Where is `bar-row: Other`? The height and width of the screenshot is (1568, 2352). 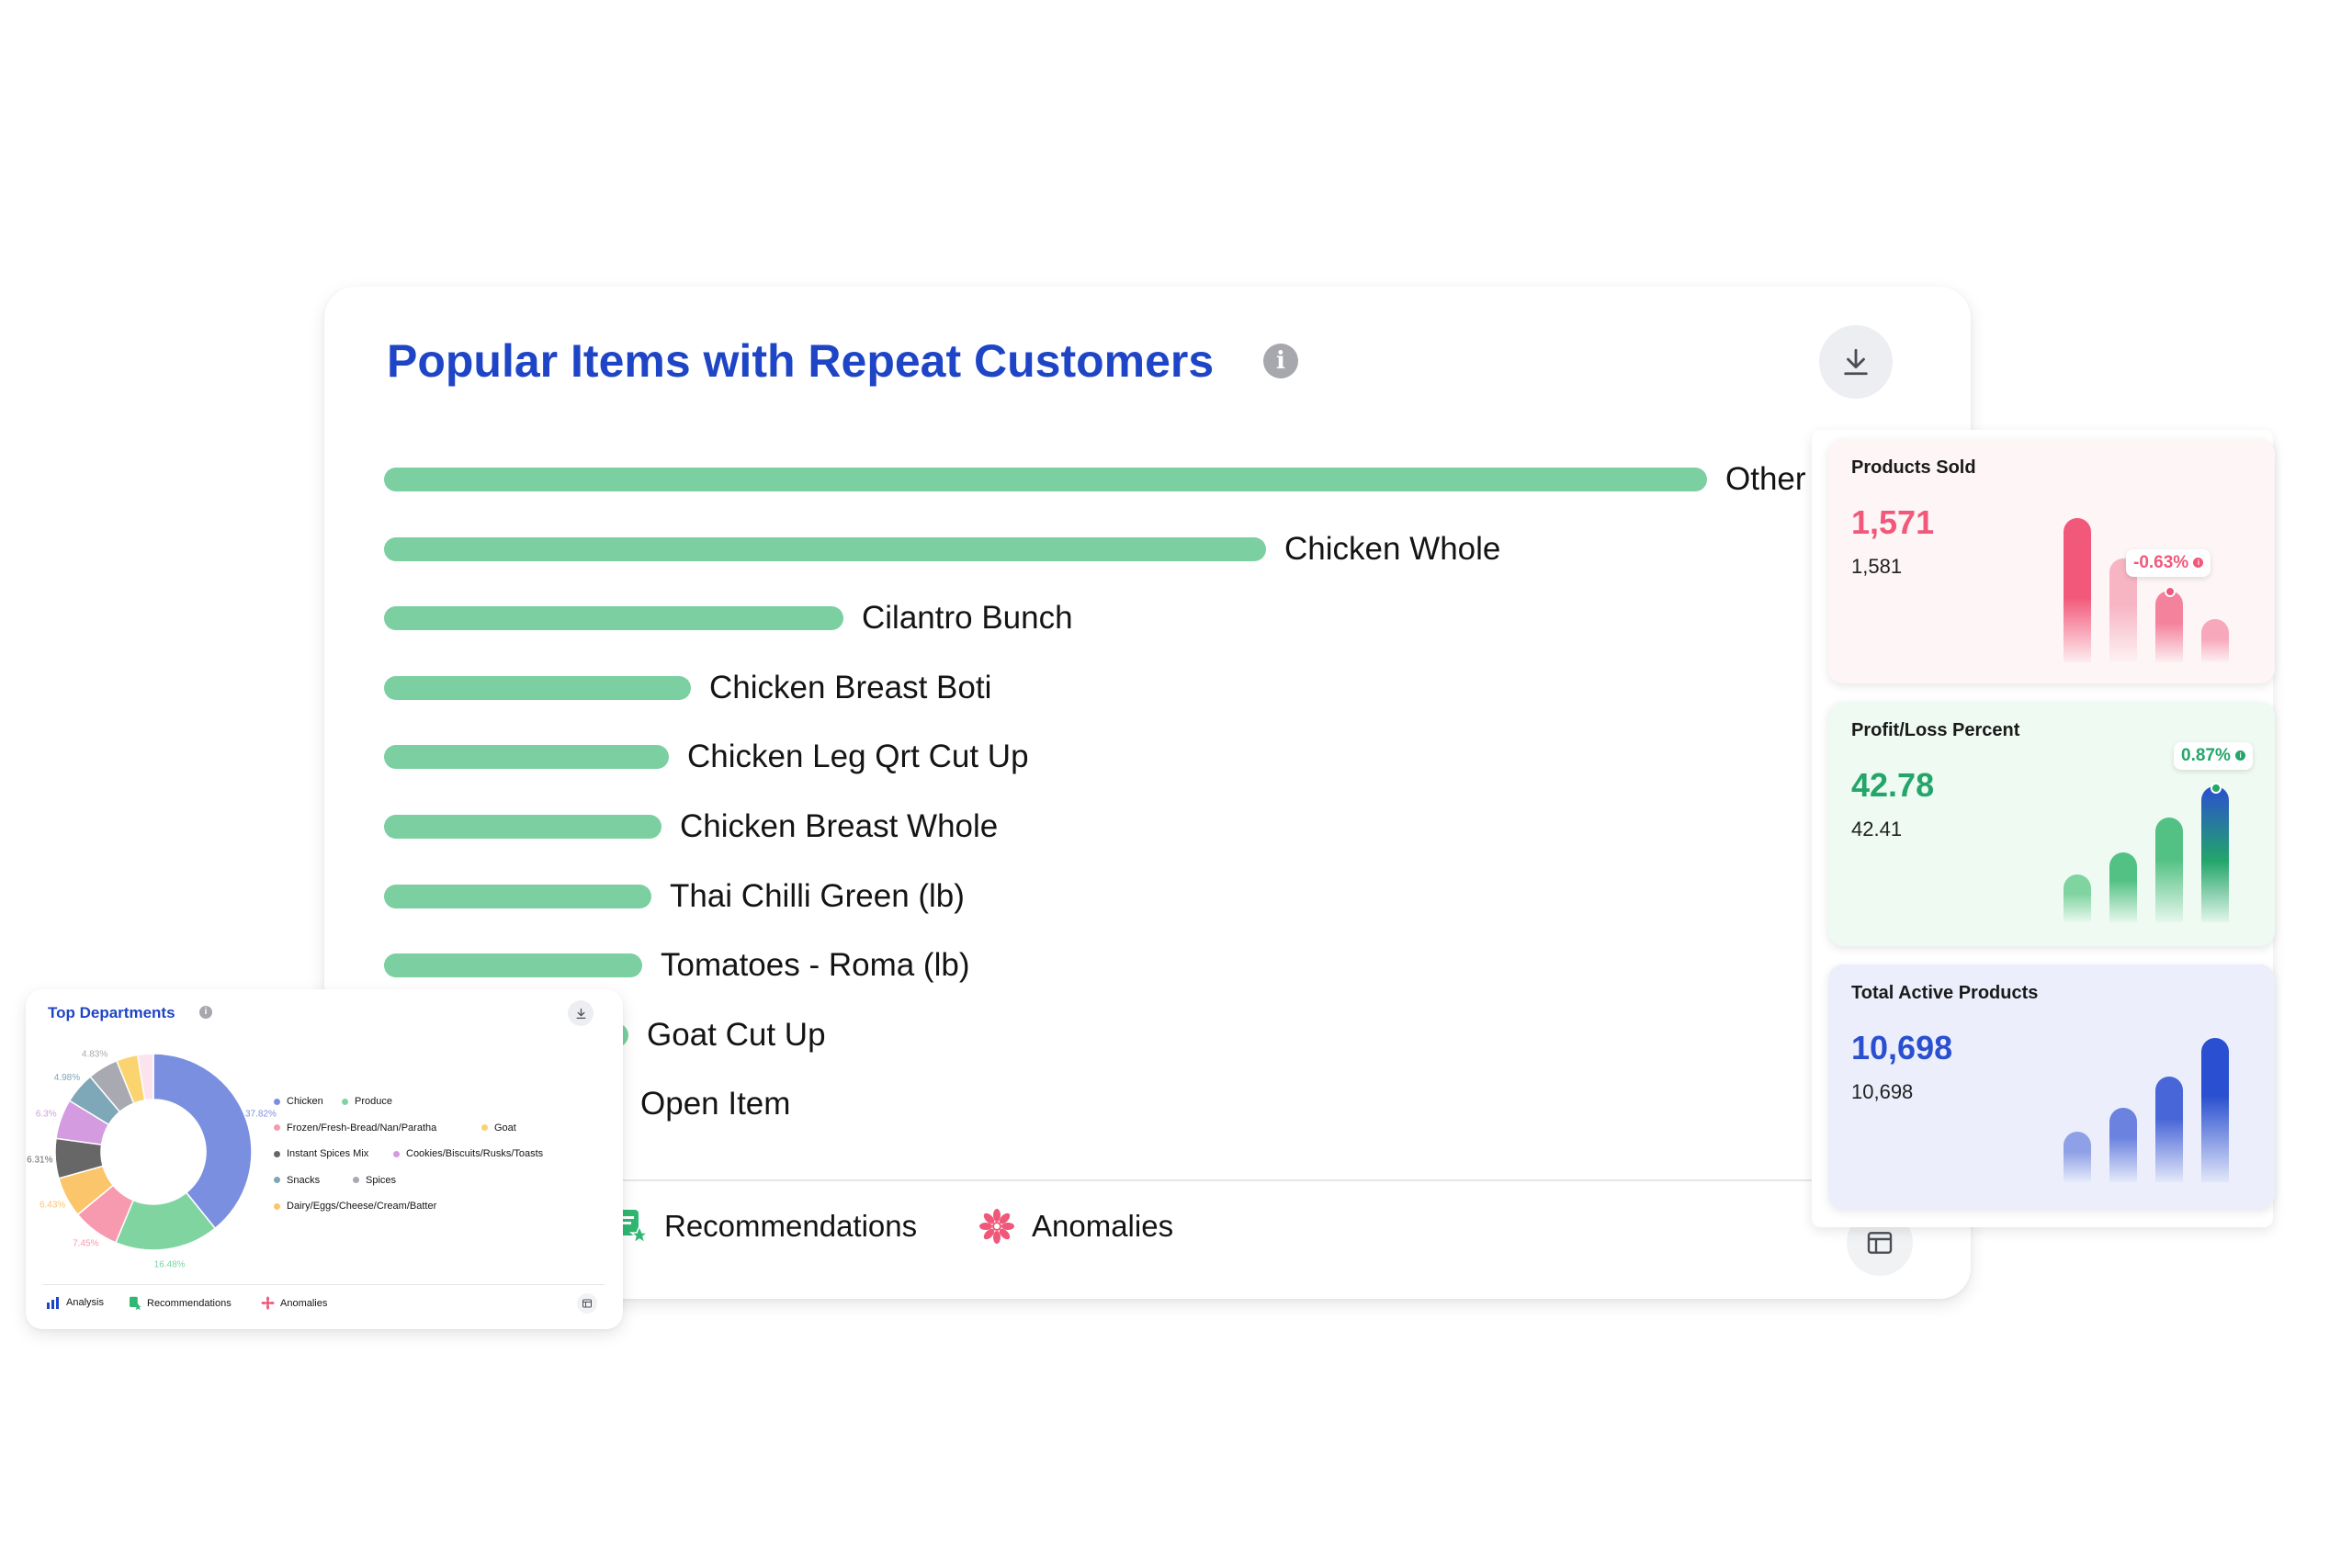 bar-row: Other is located at coordinates (1095, 479).